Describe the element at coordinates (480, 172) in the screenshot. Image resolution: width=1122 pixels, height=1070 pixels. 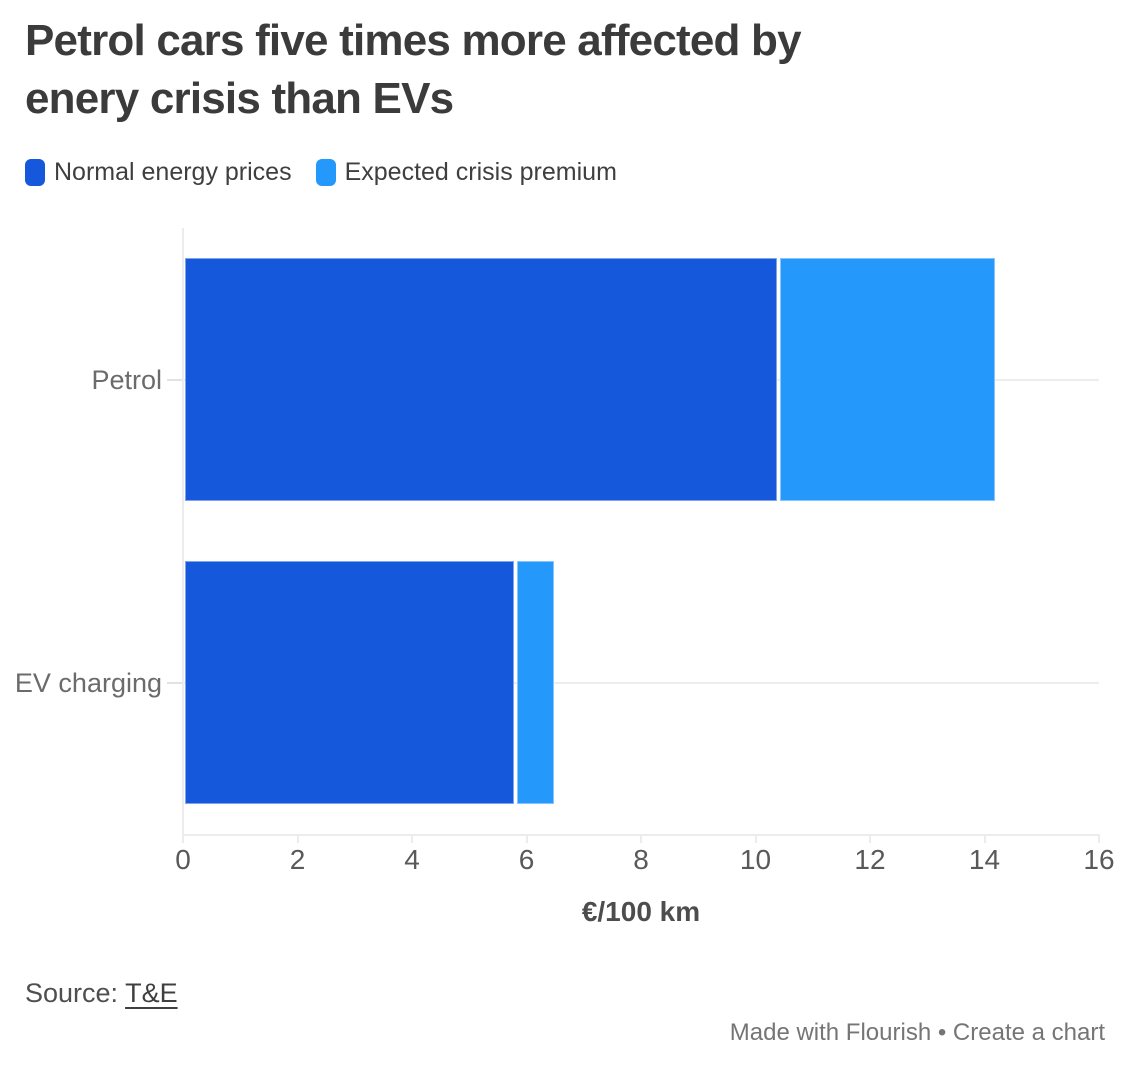
I see `legend-label: Expected crisis premium` at that location.